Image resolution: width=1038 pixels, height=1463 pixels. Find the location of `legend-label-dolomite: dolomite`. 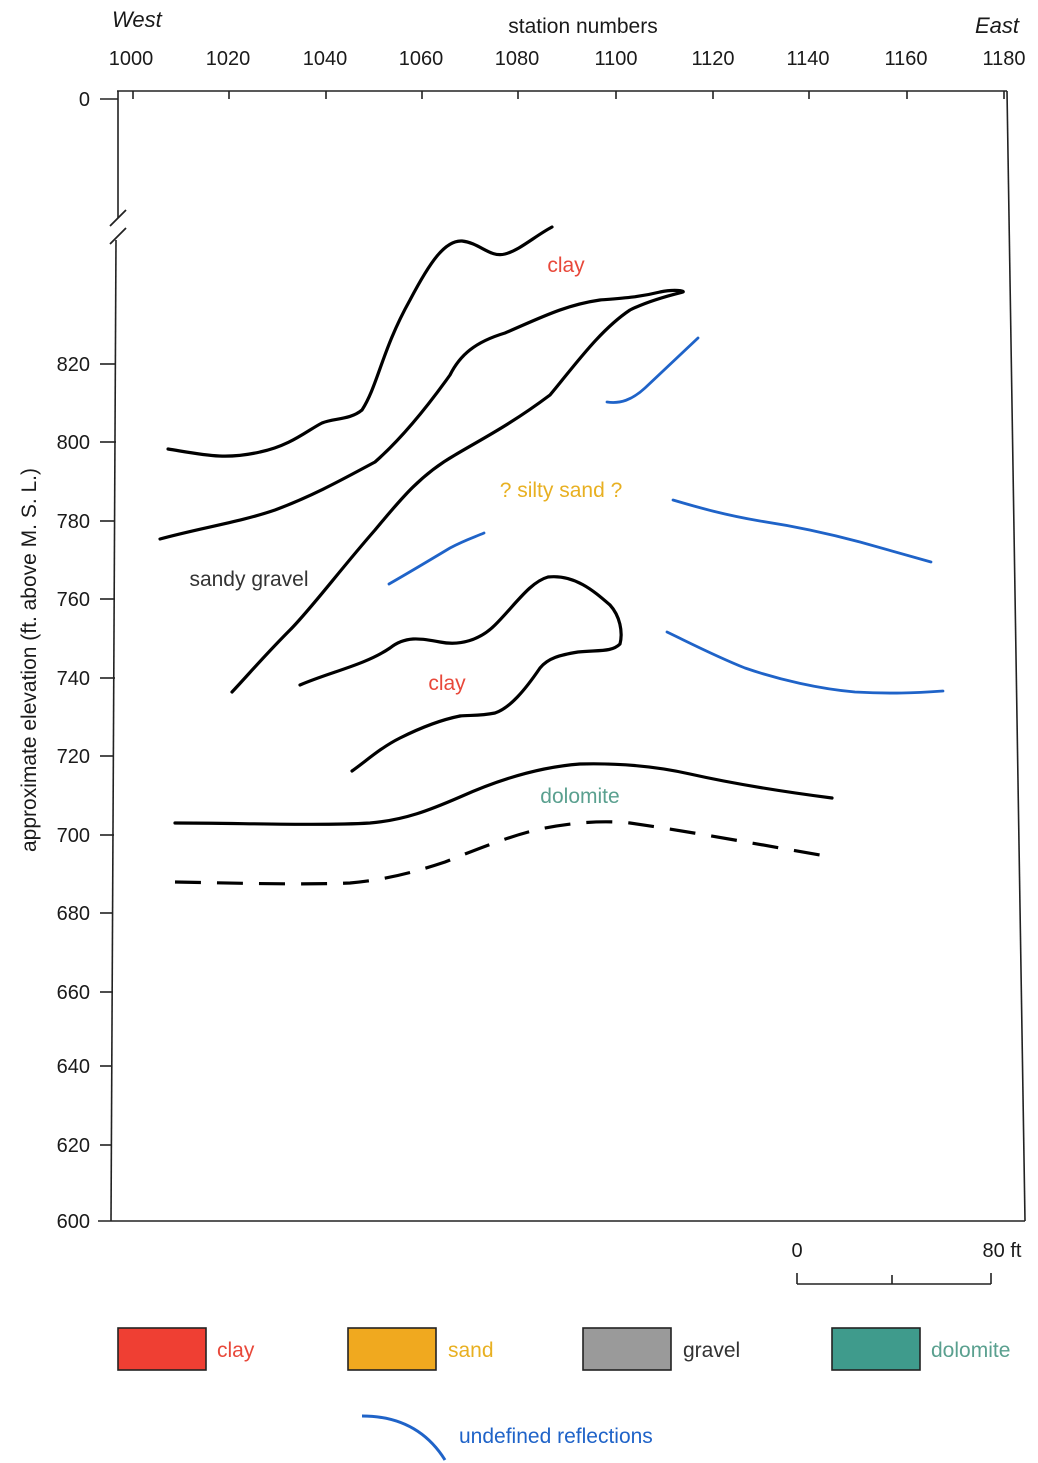

legend-label-dolomite: dolomite is located at coordinates (970, 1350).